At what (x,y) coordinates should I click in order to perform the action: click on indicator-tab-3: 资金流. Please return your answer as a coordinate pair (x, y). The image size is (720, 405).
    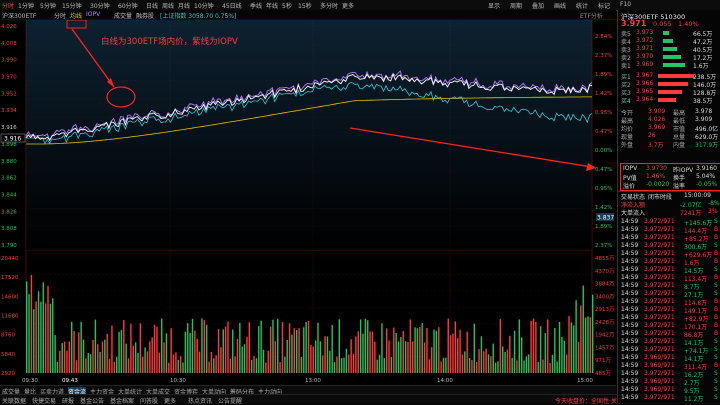
    Looking at the image, I should click on (77, 391).